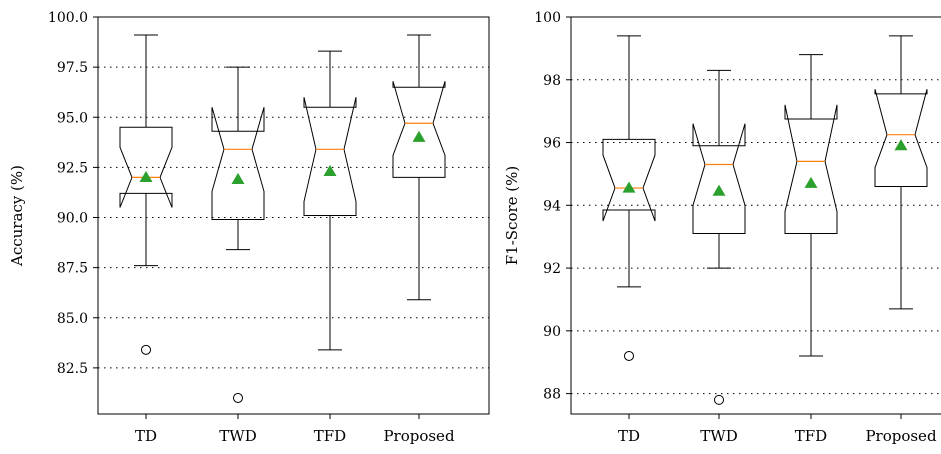 This screenshot has height=454, width=941. What do you see at coordinates (547, 18) in the screenshot?
I see `y-tick-label: 100` at bounding box center [547, 18].